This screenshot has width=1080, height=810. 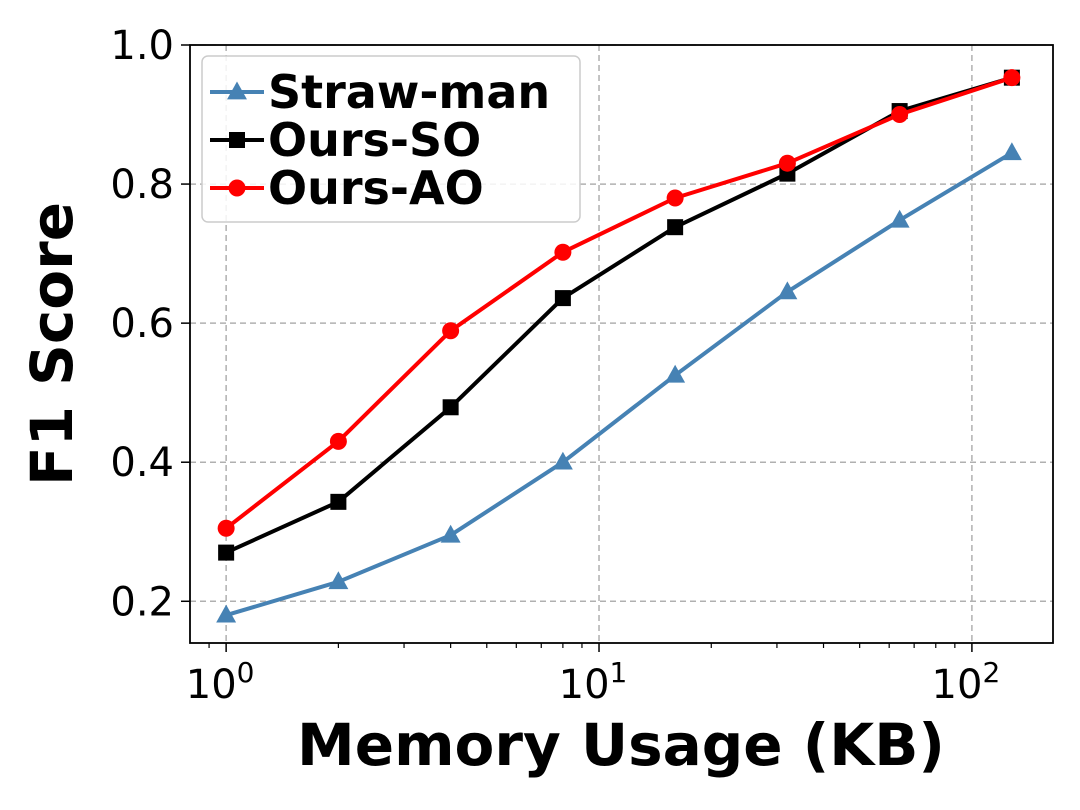 I want to click on x-tick-label: 10¹, so click(x=593, y=682).